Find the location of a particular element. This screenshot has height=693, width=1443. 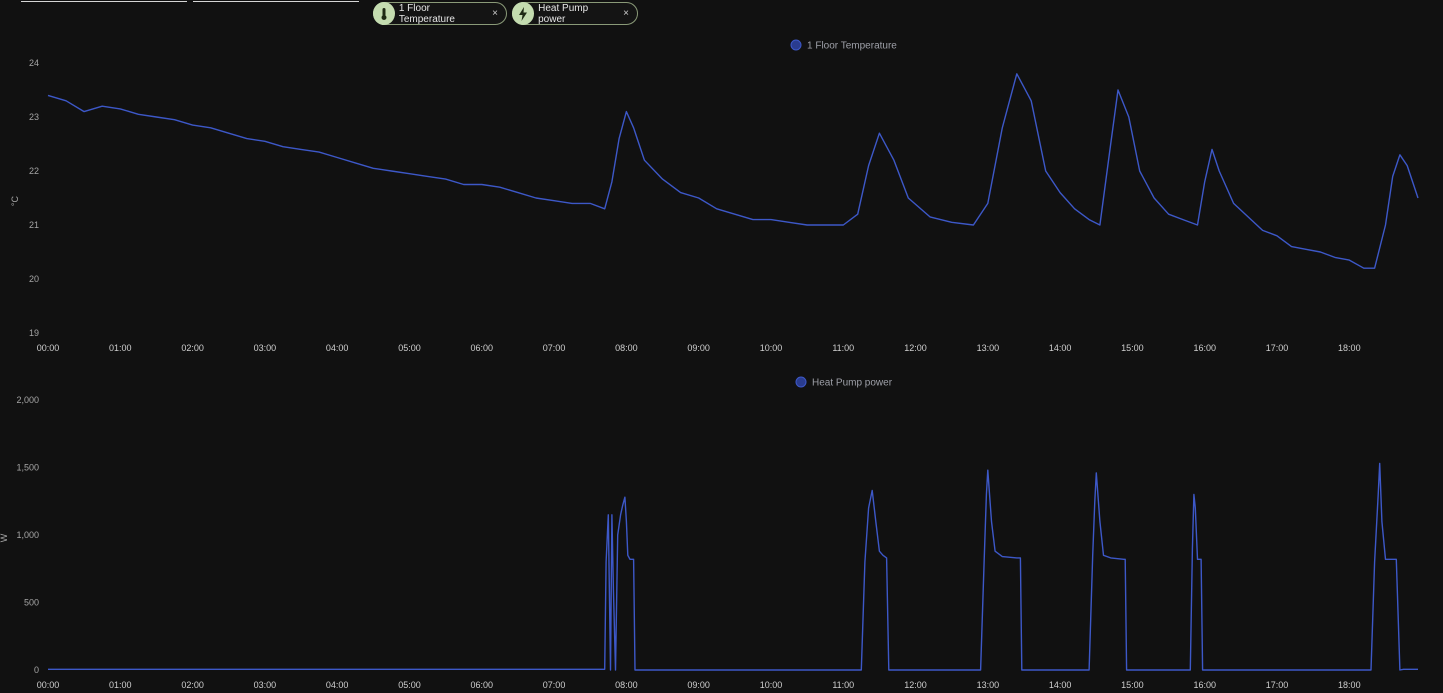

y-tick-label: 19 is located at coordinates (34, 333).